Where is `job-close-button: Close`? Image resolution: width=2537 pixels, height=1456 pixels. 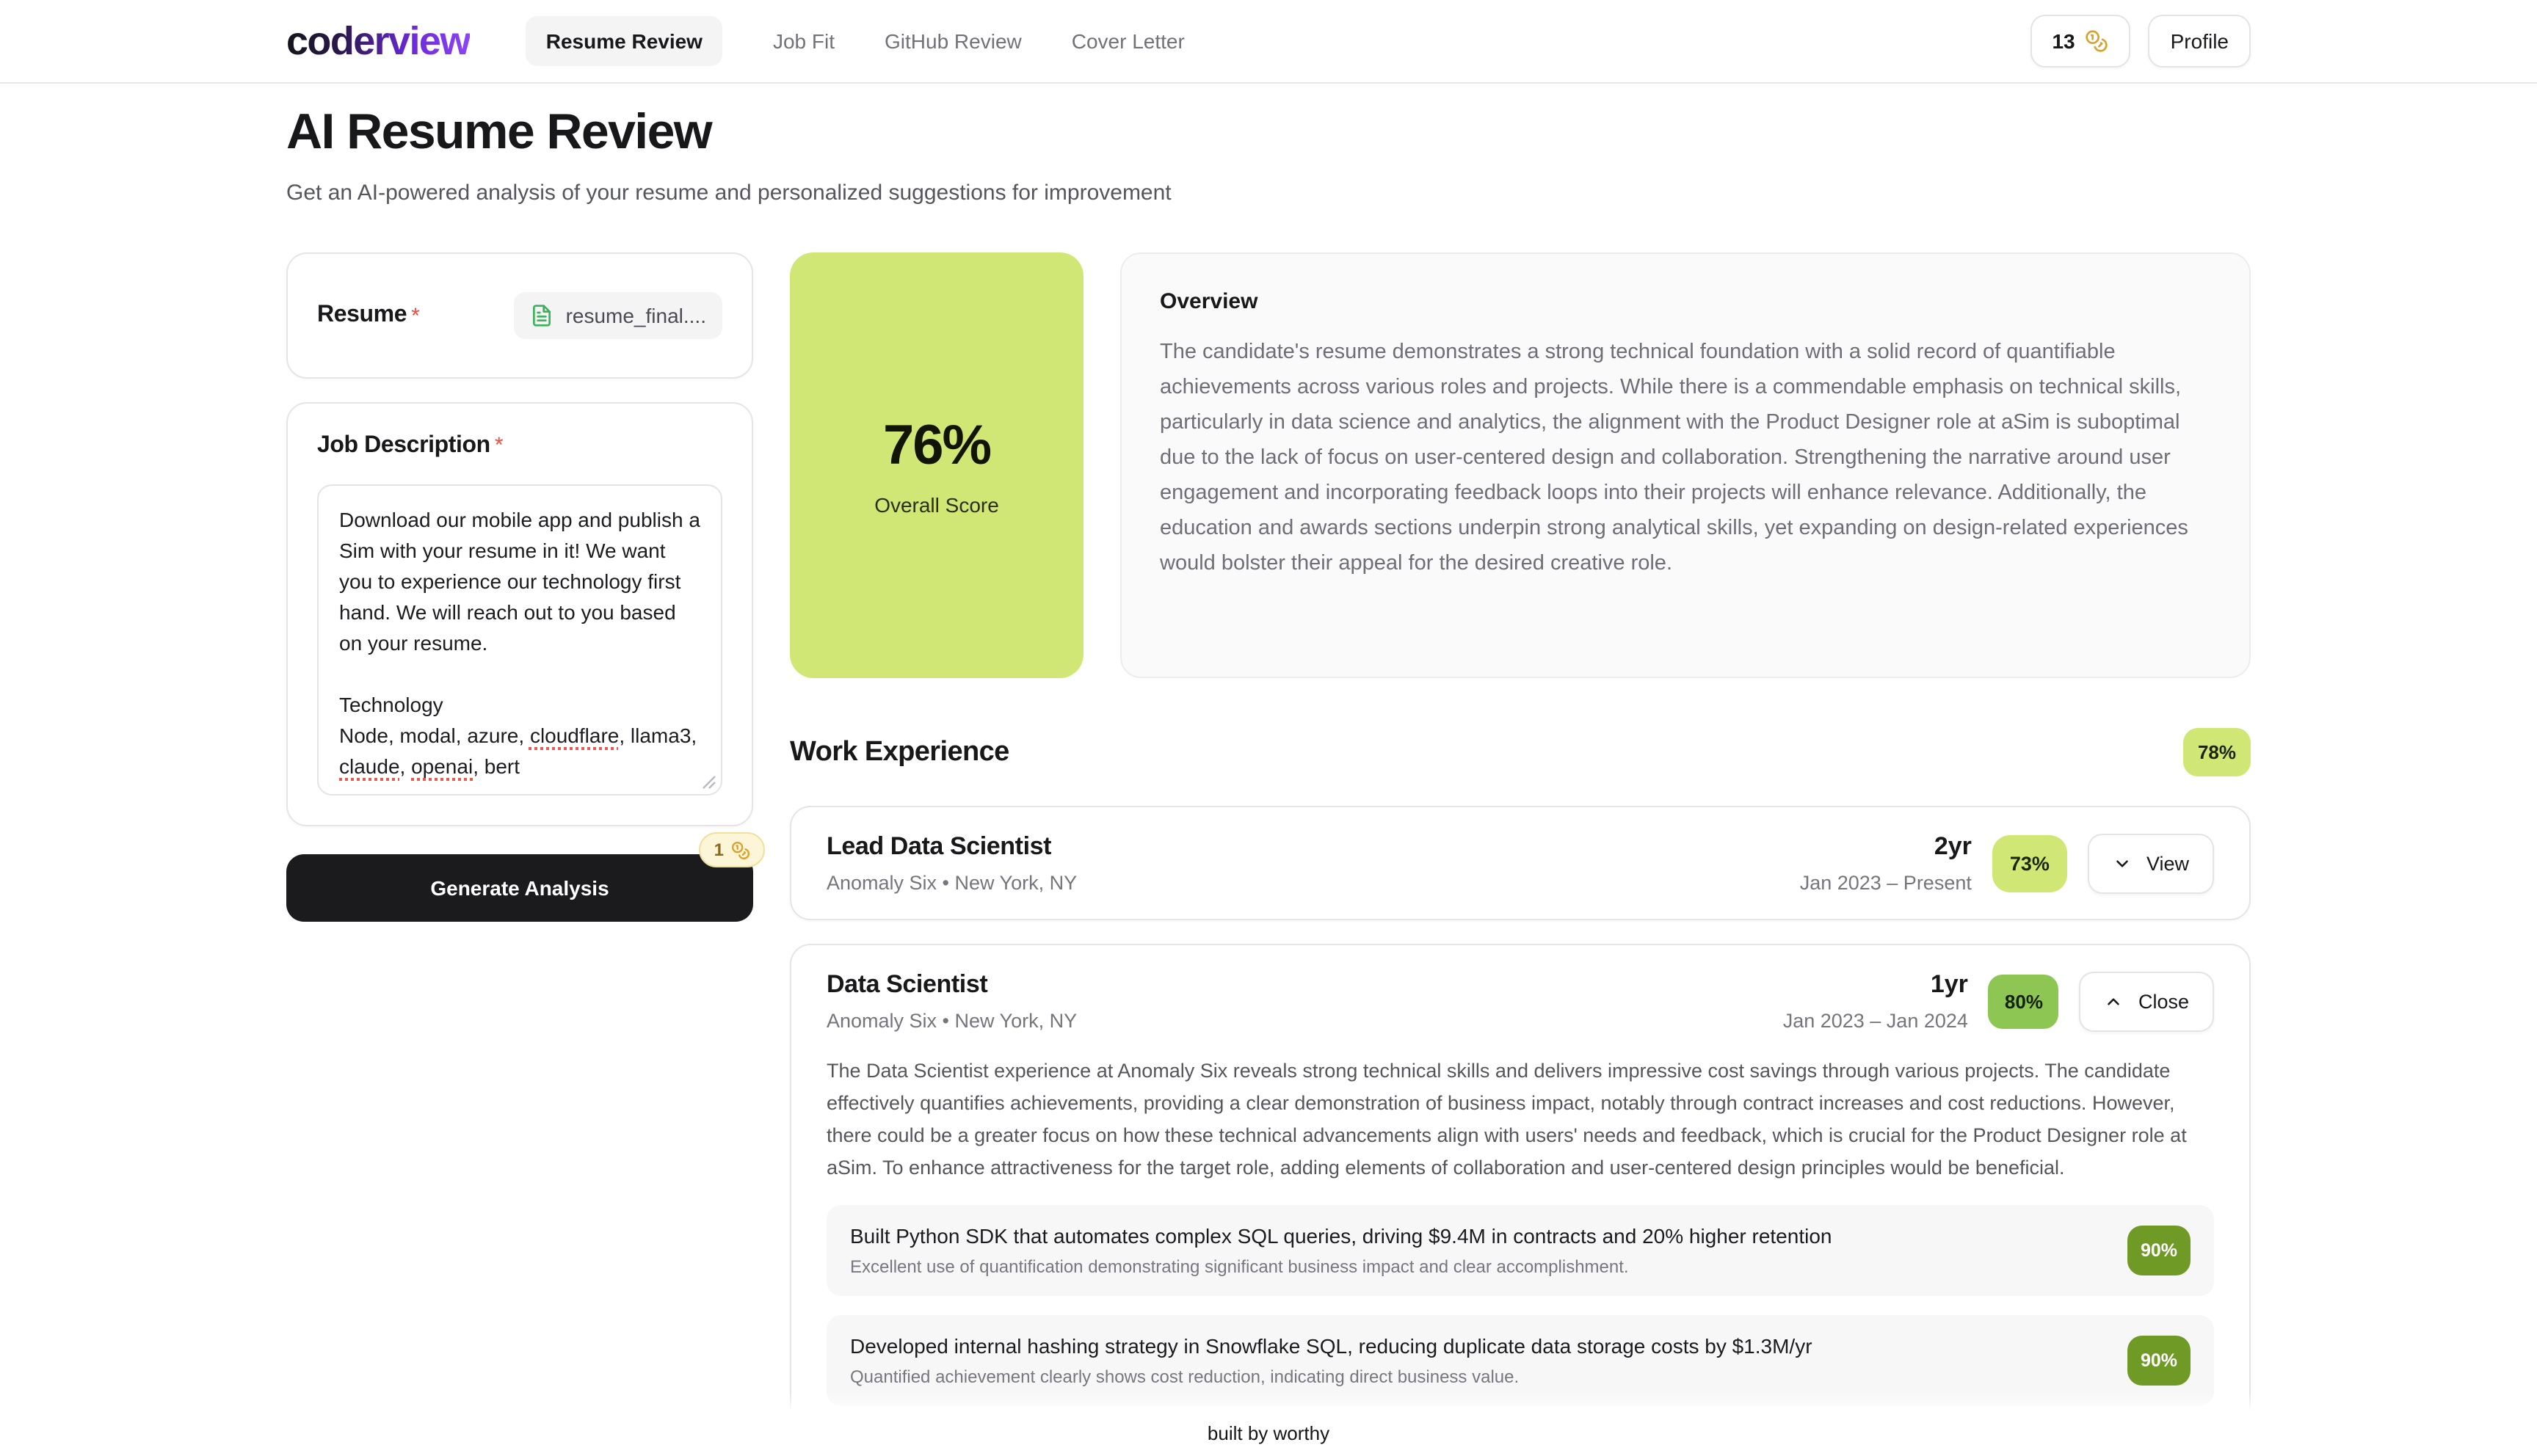
job-close-button: Close is located at coordinates (2146, 1001).